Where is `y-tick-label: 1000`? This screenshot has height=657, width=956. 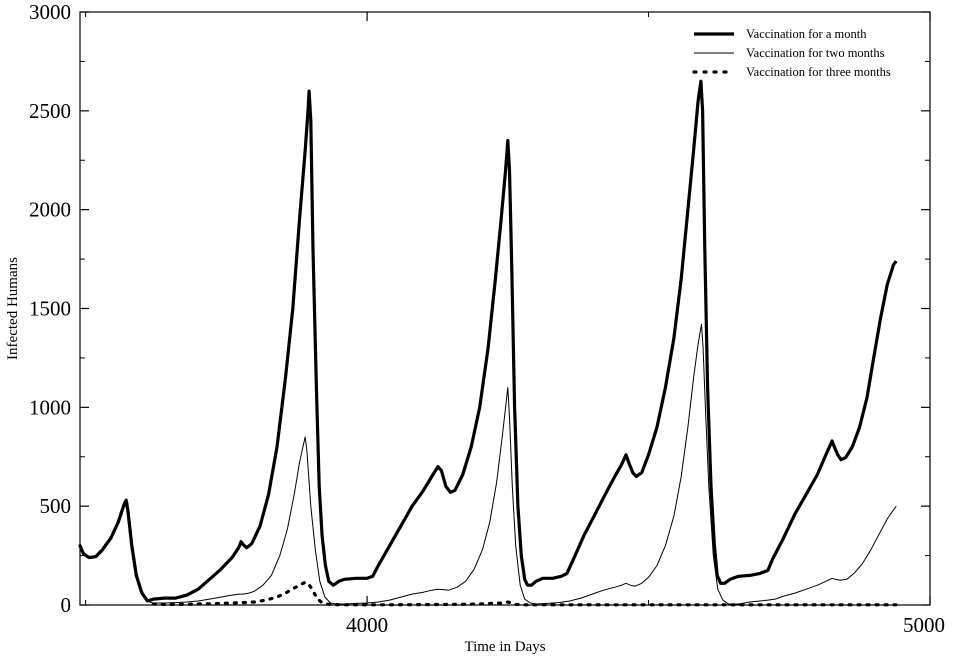
y-tick-label: 1000 is located at coordinates (50, 407).